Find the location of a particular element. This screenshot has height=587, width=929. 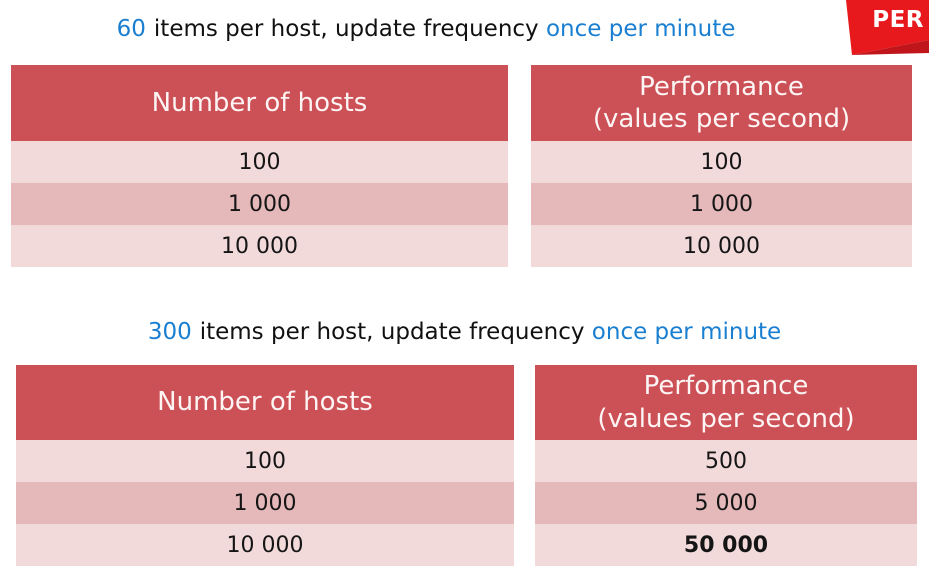

items-per-host-count: 60 is located at coordinates (131, 29).